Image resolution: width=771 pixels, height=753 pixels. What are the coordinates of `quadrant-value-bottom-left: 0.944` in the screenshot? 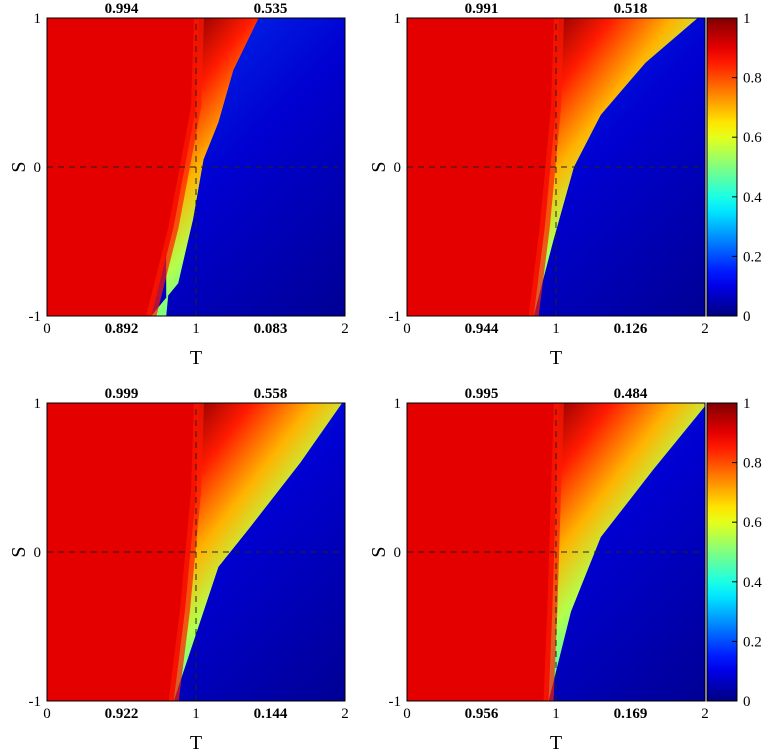 It's located at (482, 329).